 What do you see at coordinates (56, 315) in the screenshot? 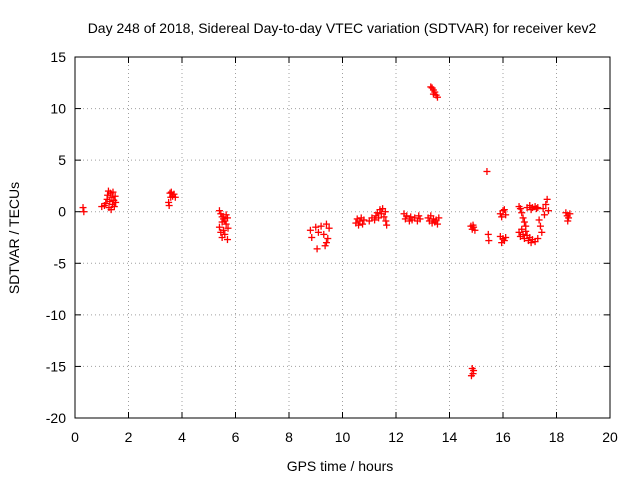
I see `y-tick-label: -10` at bounding box center [56, 315].